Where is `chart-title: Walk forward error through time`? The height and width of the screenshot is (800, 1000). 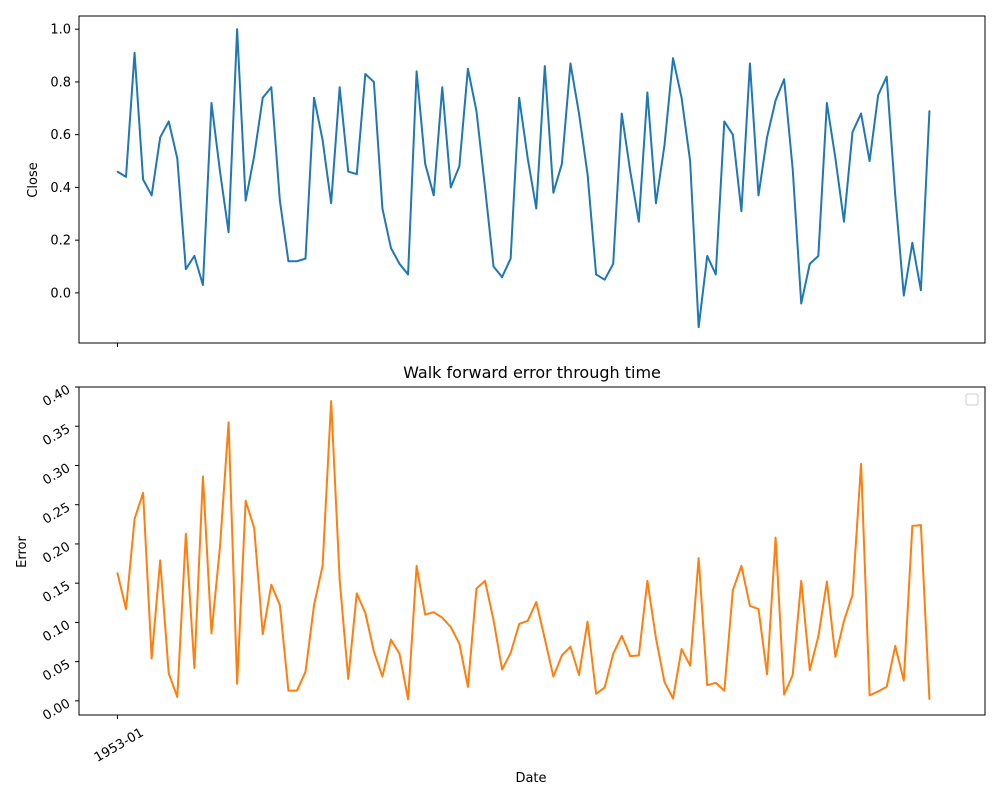 chart-title: Walk forward error through time is located at coordinates (532, 372).